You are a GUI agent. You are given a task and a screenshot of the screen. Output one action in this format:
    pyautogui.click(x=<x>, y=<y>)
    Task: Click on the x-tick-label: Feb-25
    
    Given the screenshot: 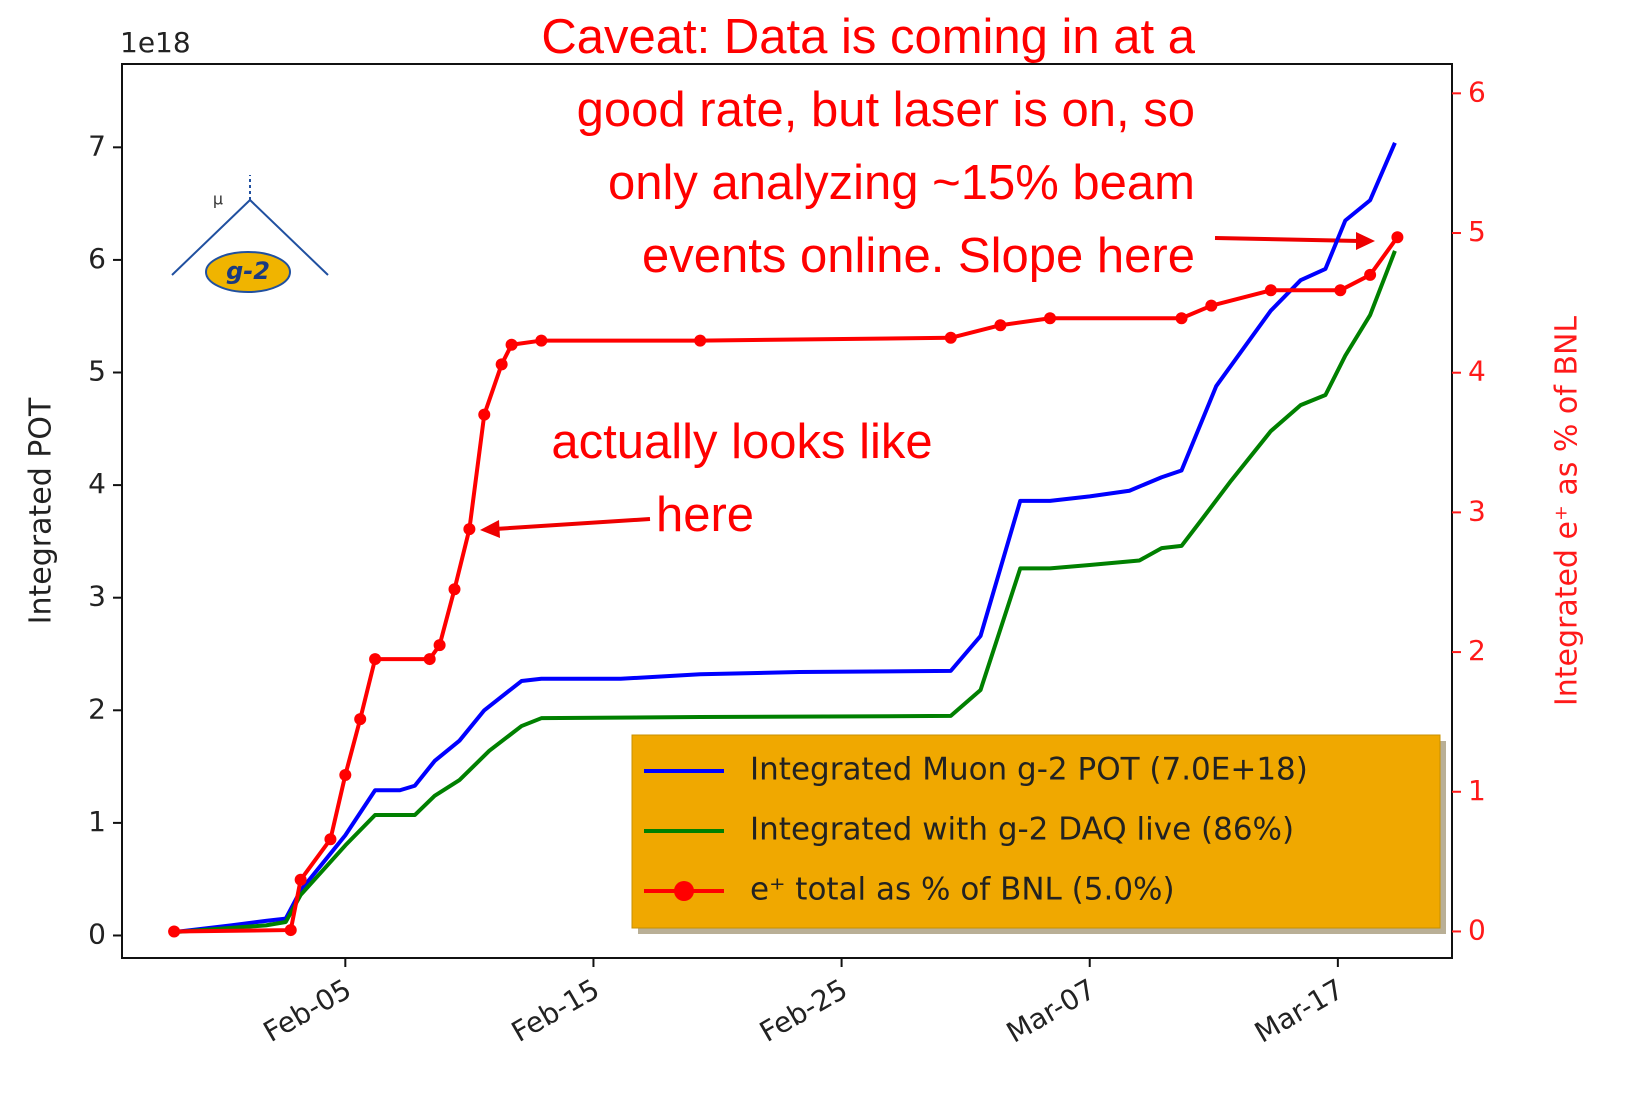 What is the action you would take?
    pyautogui.click(x=803, y=1010)
    